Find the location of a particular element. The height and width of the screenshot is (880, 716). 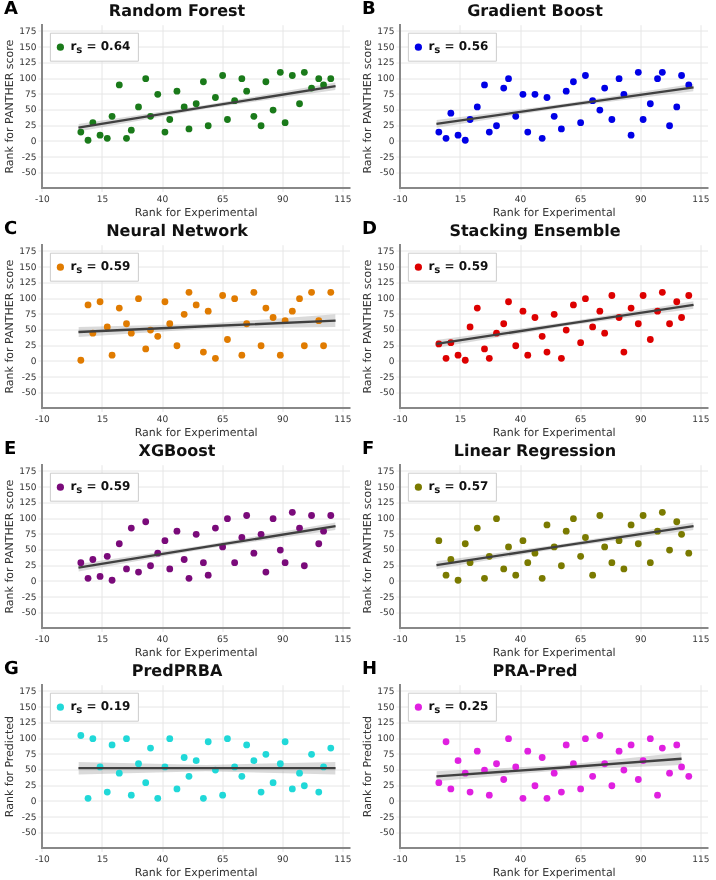

chart-title: Linear Regression is located at coordinates (535, 450).